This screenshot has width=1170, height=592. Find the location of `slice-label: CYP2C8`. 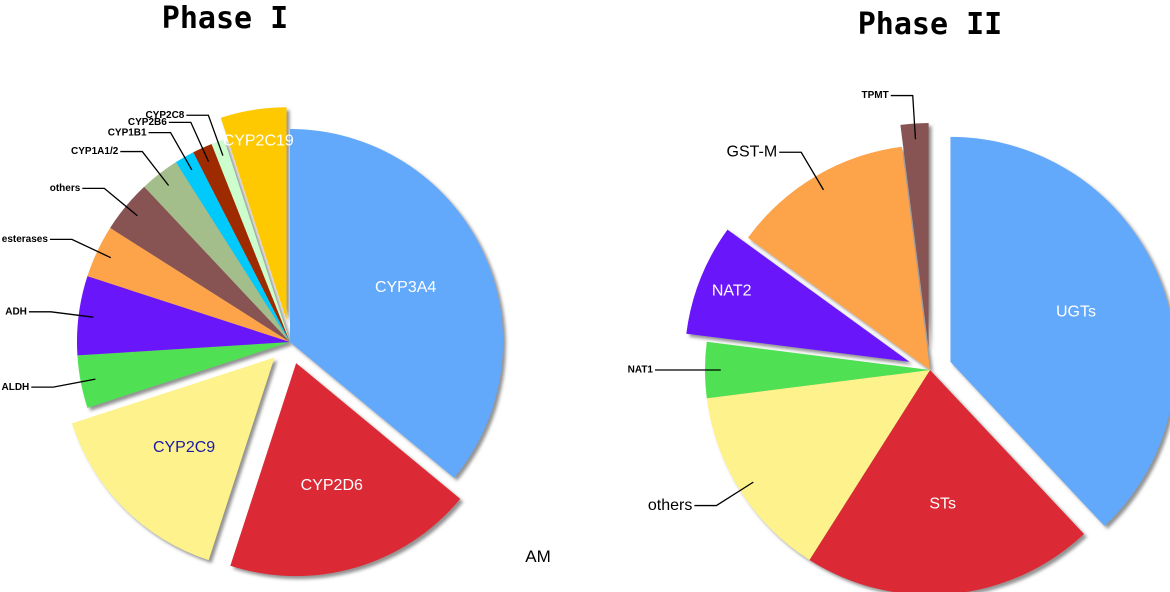

slice-label: CYP2C8 is located at coordinates (164, 115).